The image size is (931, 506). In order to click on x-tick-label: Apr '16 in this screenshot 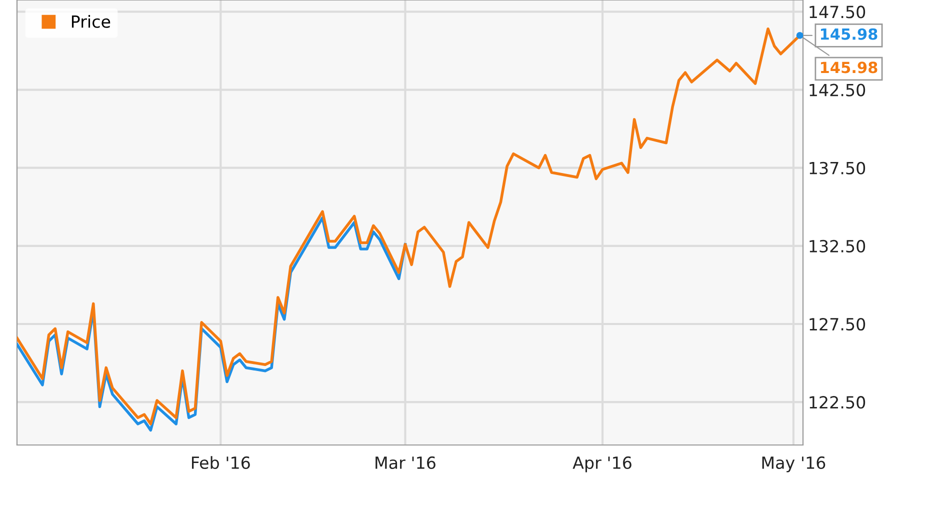, I will do `click(602, 464)`.